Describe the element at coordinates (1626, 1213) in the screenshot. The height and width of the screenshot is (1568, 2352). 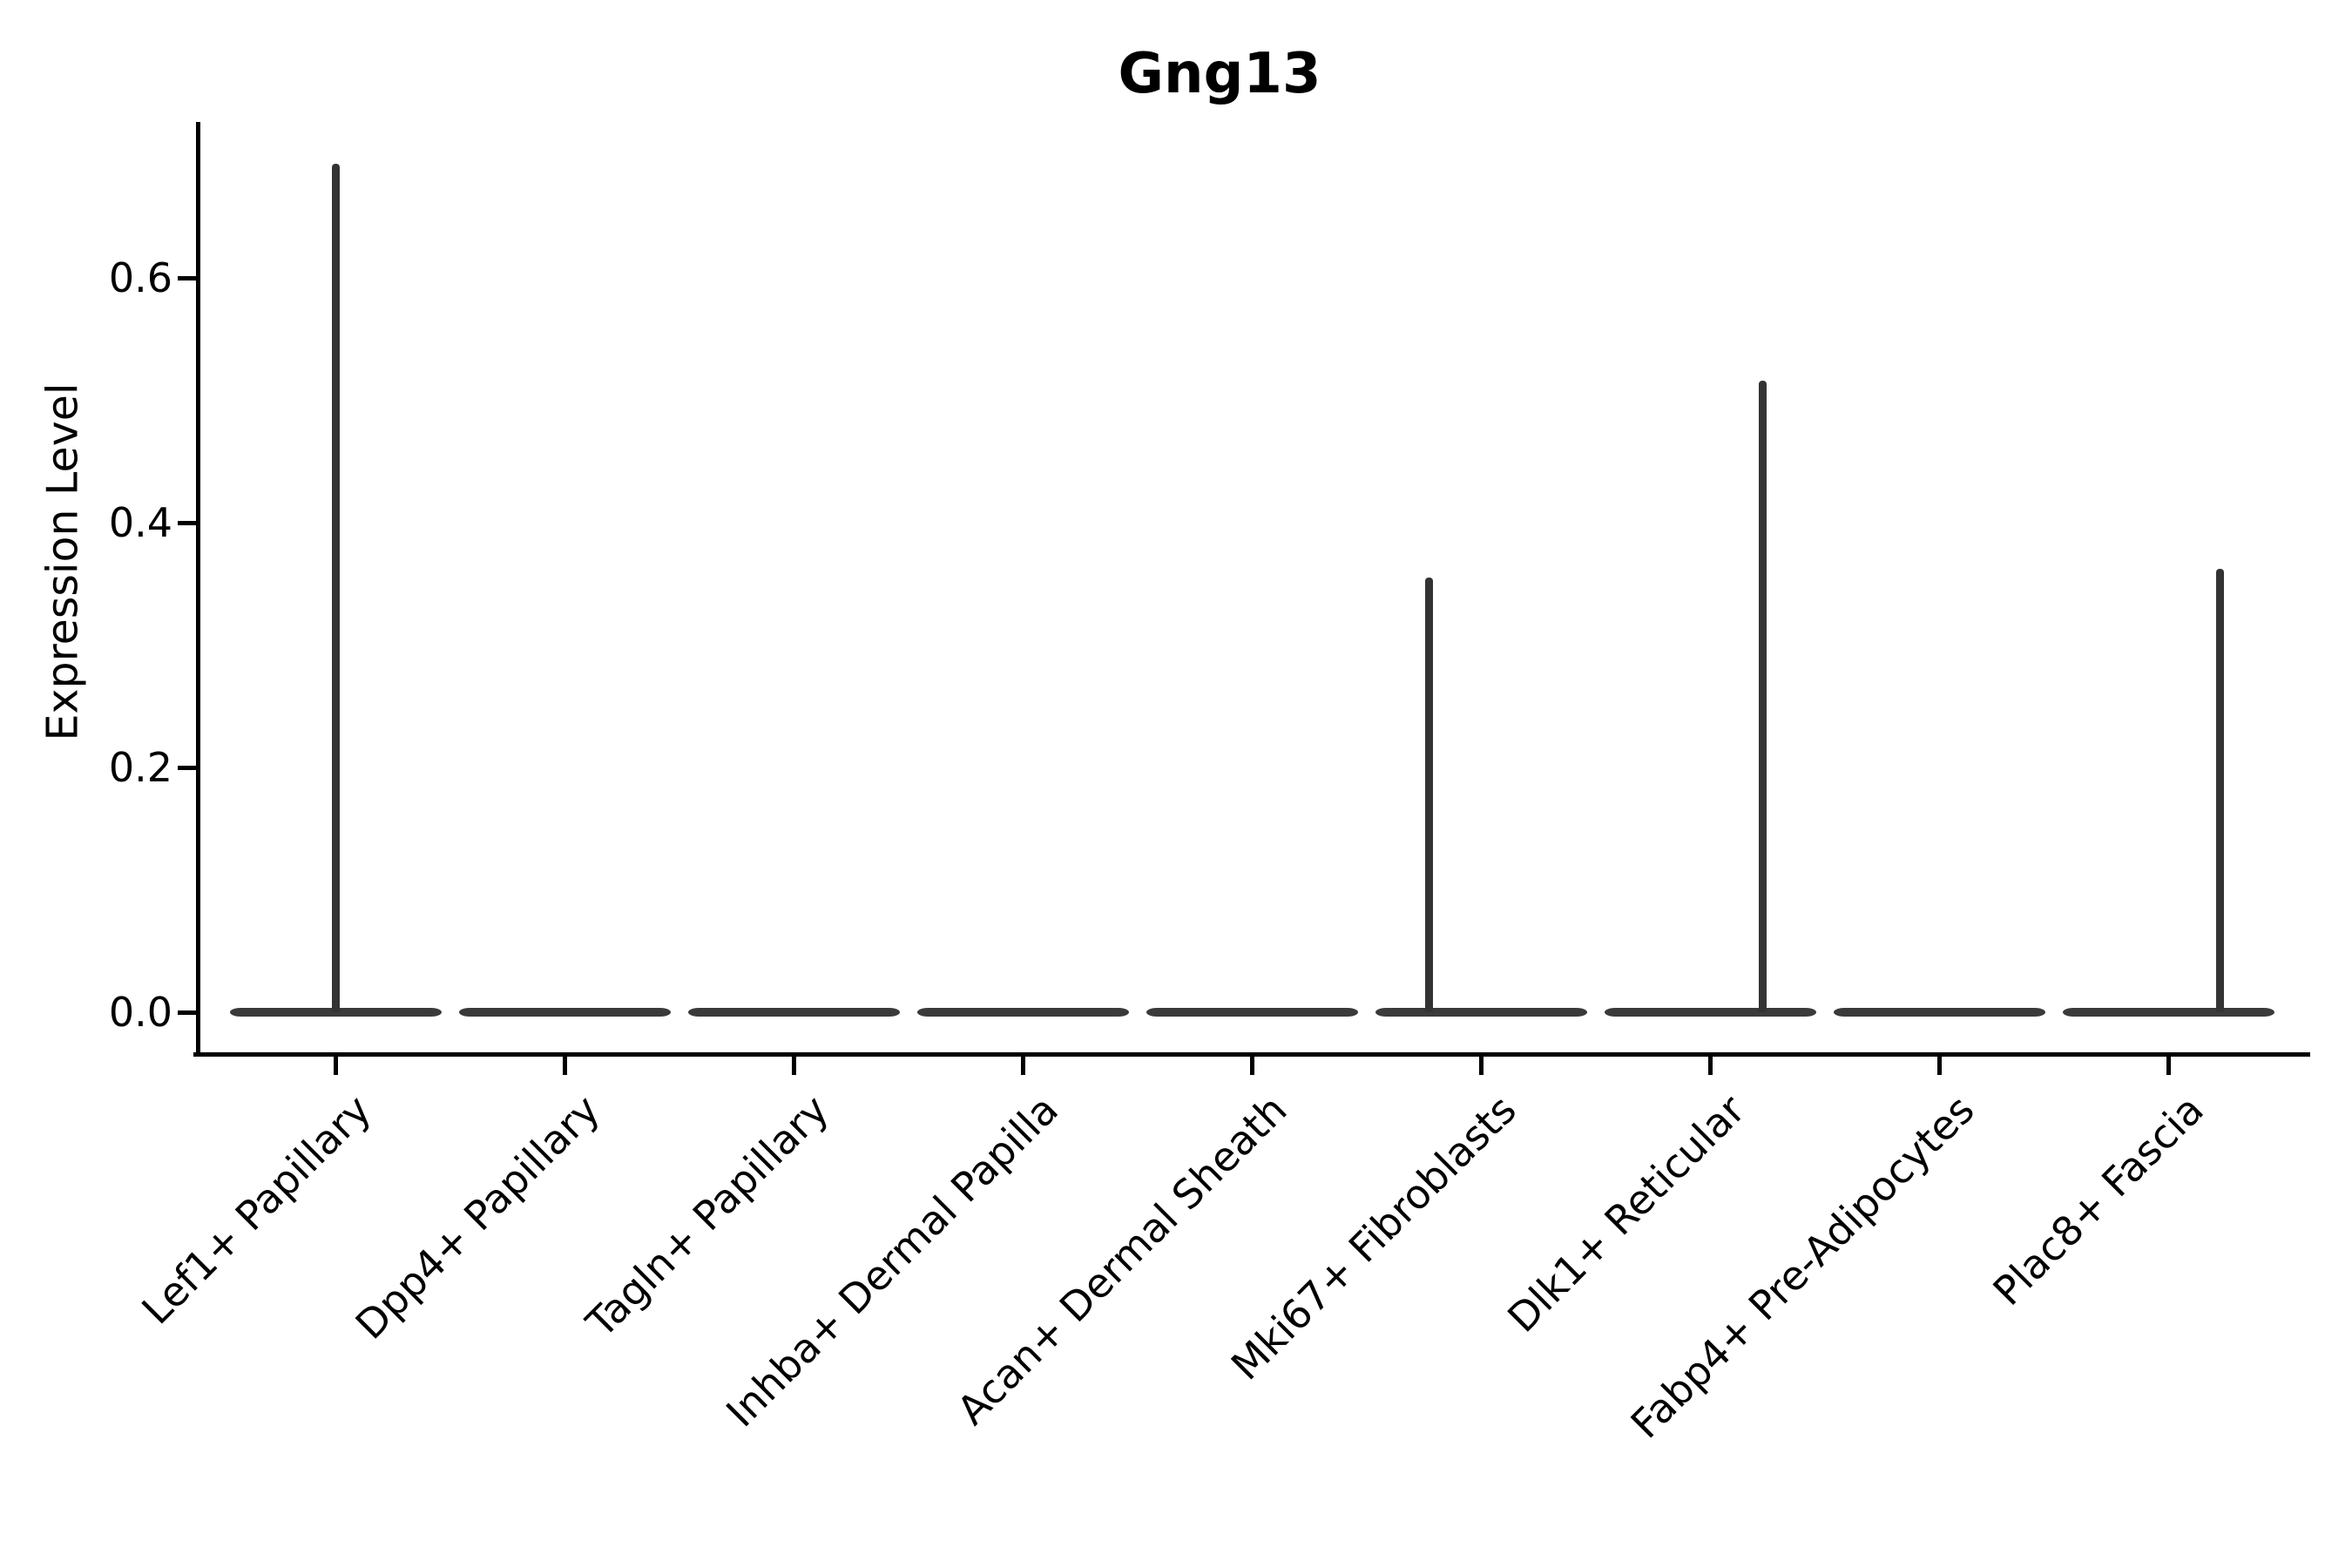
I see `x-tick-label: Dlk1+ Reticular` at that location.